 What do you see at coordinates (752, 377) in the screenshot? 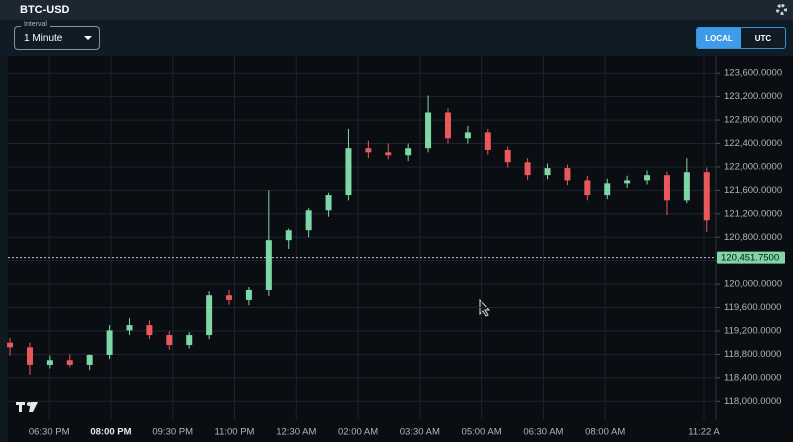
I see `y-tick-label: 118,400.0000` at bounding box center [752, 377].